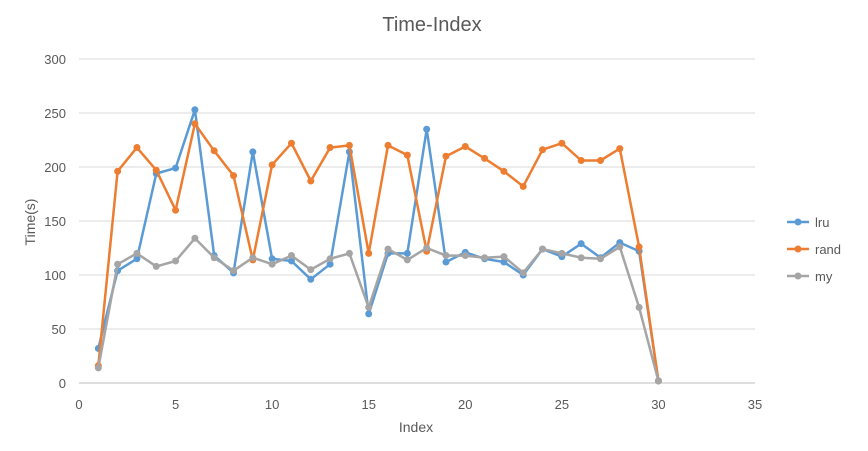 The height and width of the screenshot is (451, 868). I want to click on x-tick-label: 15, so click(368, 404).